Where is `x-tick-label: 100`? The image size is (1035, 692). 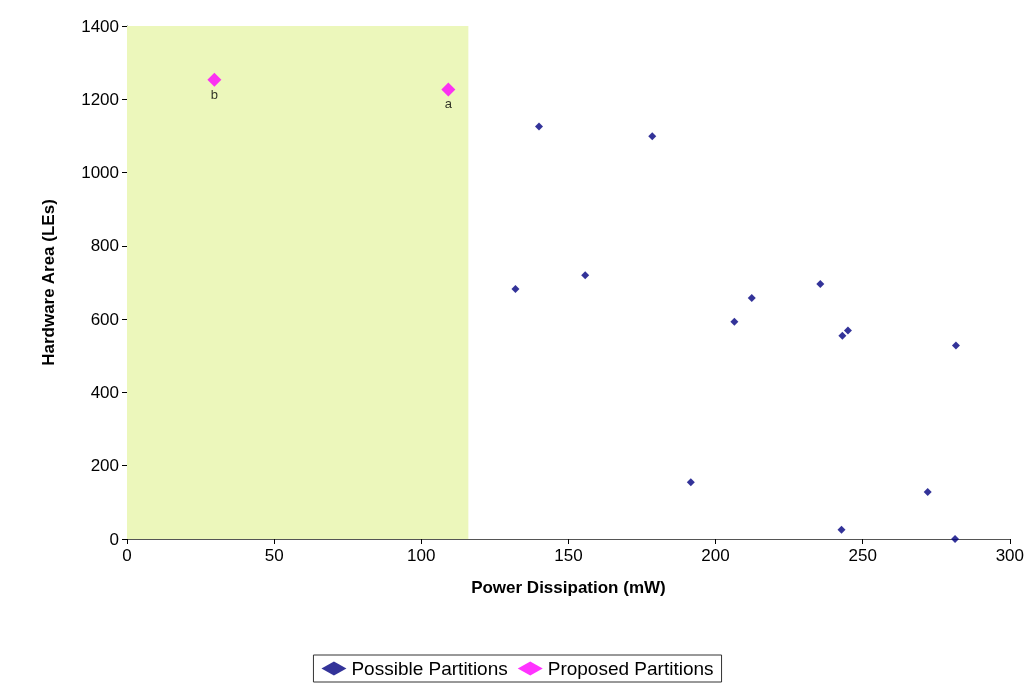
x-tick-label: 100 is located at coordinates (421, 555).